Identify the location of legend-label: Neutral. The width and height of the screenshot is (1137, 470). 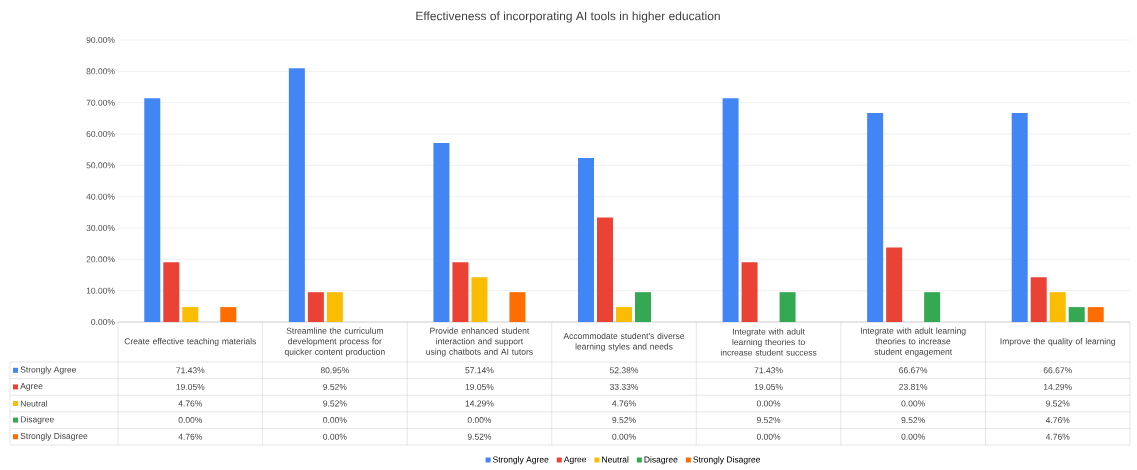
(615, 459).